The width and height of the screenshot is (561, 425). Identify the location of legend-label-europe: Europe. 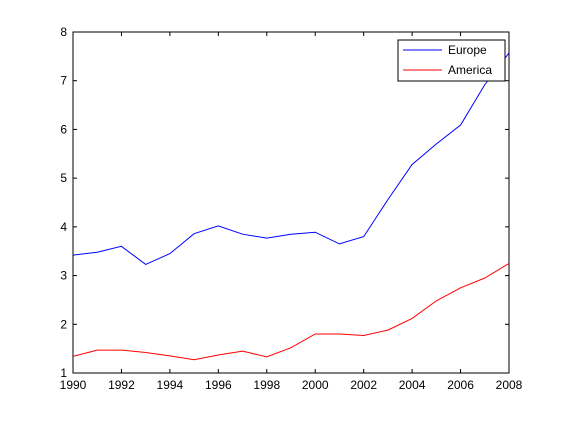
(467, 50).